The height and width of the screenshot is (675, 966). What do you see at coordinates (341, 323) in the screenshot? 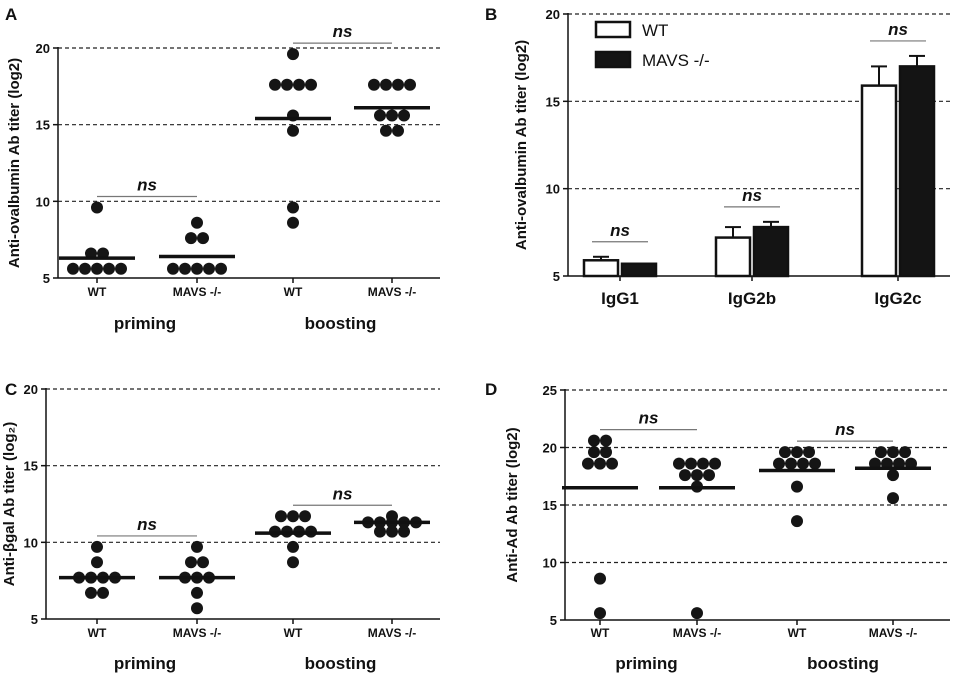
I see `panel-a-group-label: boosting` at bounding box center [341, 323].